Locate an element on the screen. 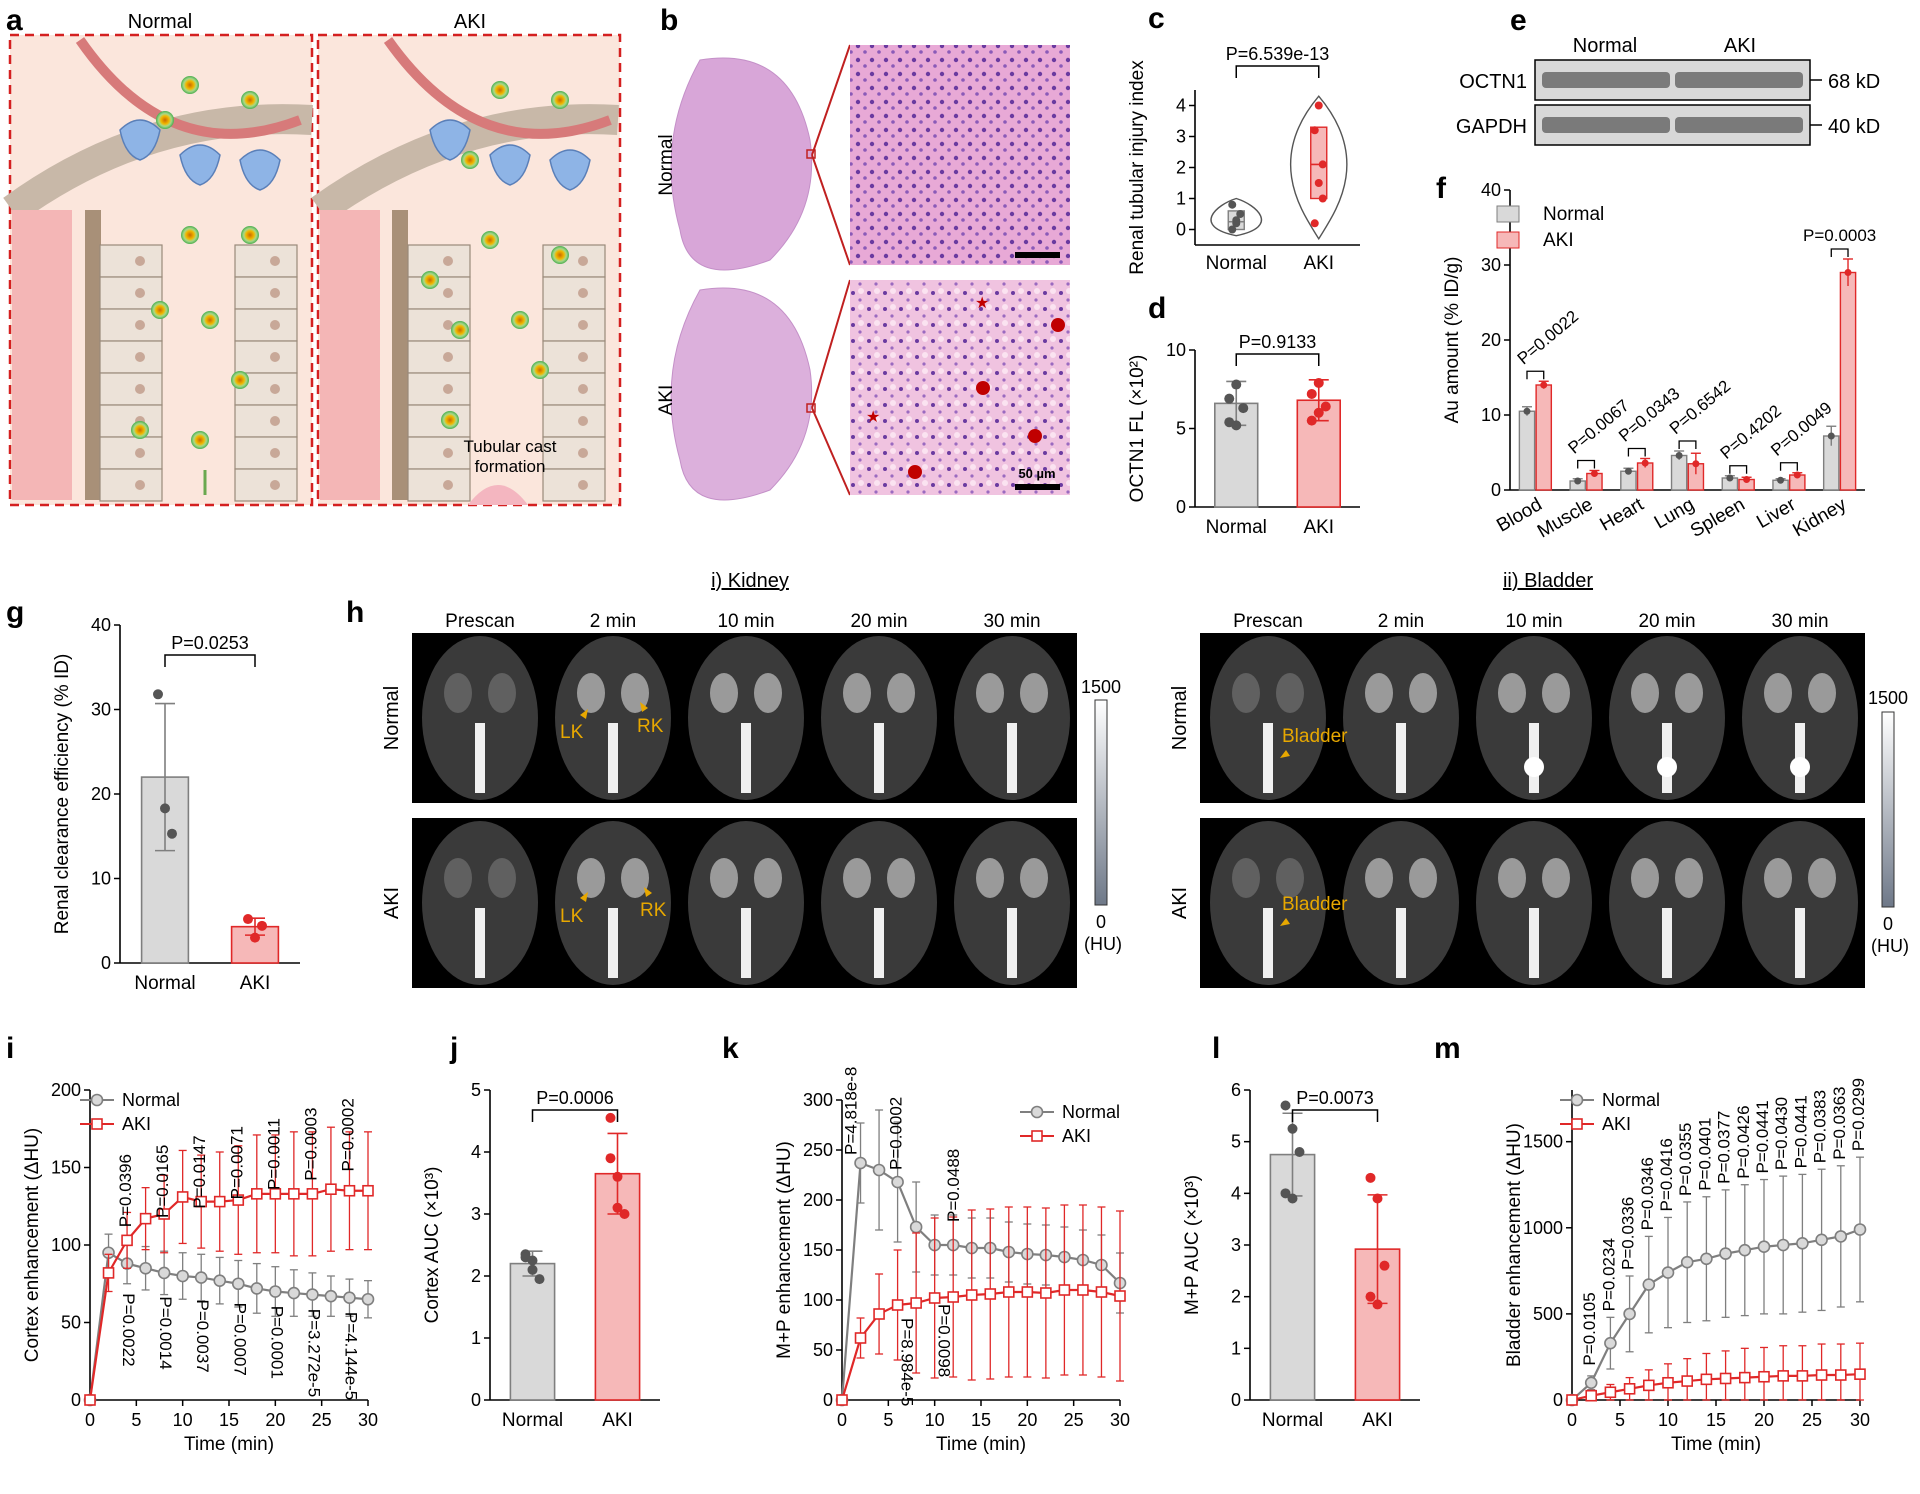 The width and height of the screenshot is (1920, 1494). k-legend-aki: AKI is located at coordinates (1076, 1136).